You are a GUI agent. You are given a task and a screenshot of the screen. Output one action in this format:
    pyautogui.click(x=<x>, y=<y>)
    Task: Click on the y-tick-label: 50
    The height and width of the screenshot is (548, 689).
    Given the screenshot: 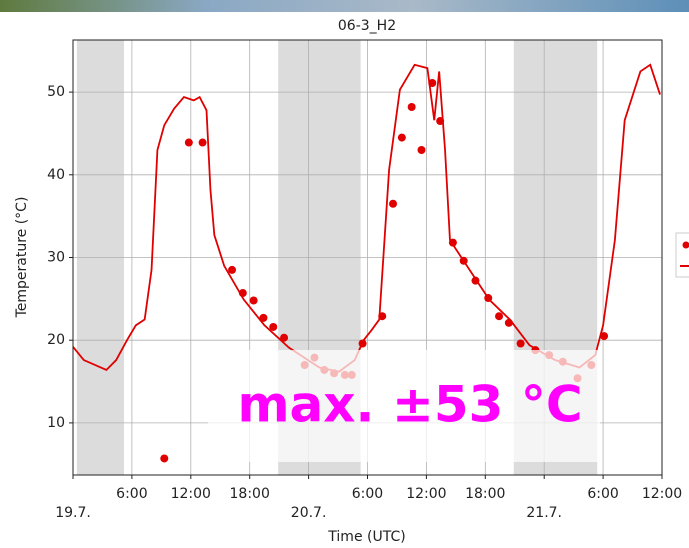 What is the action you would take?
    pyautogui.click(x=56, y=92)
    